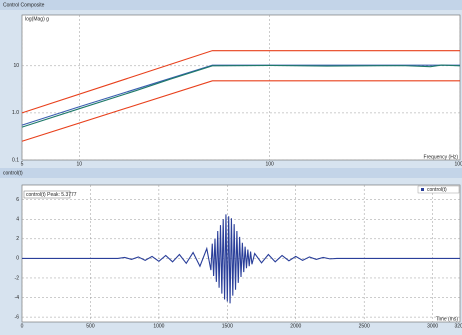 Image resolution: width=462 pixels, height=335 pixels. Describe the element at coordinates (441, 157) in the screenshot. I see `x-axis-label: Frequency (Hz)` at that location.